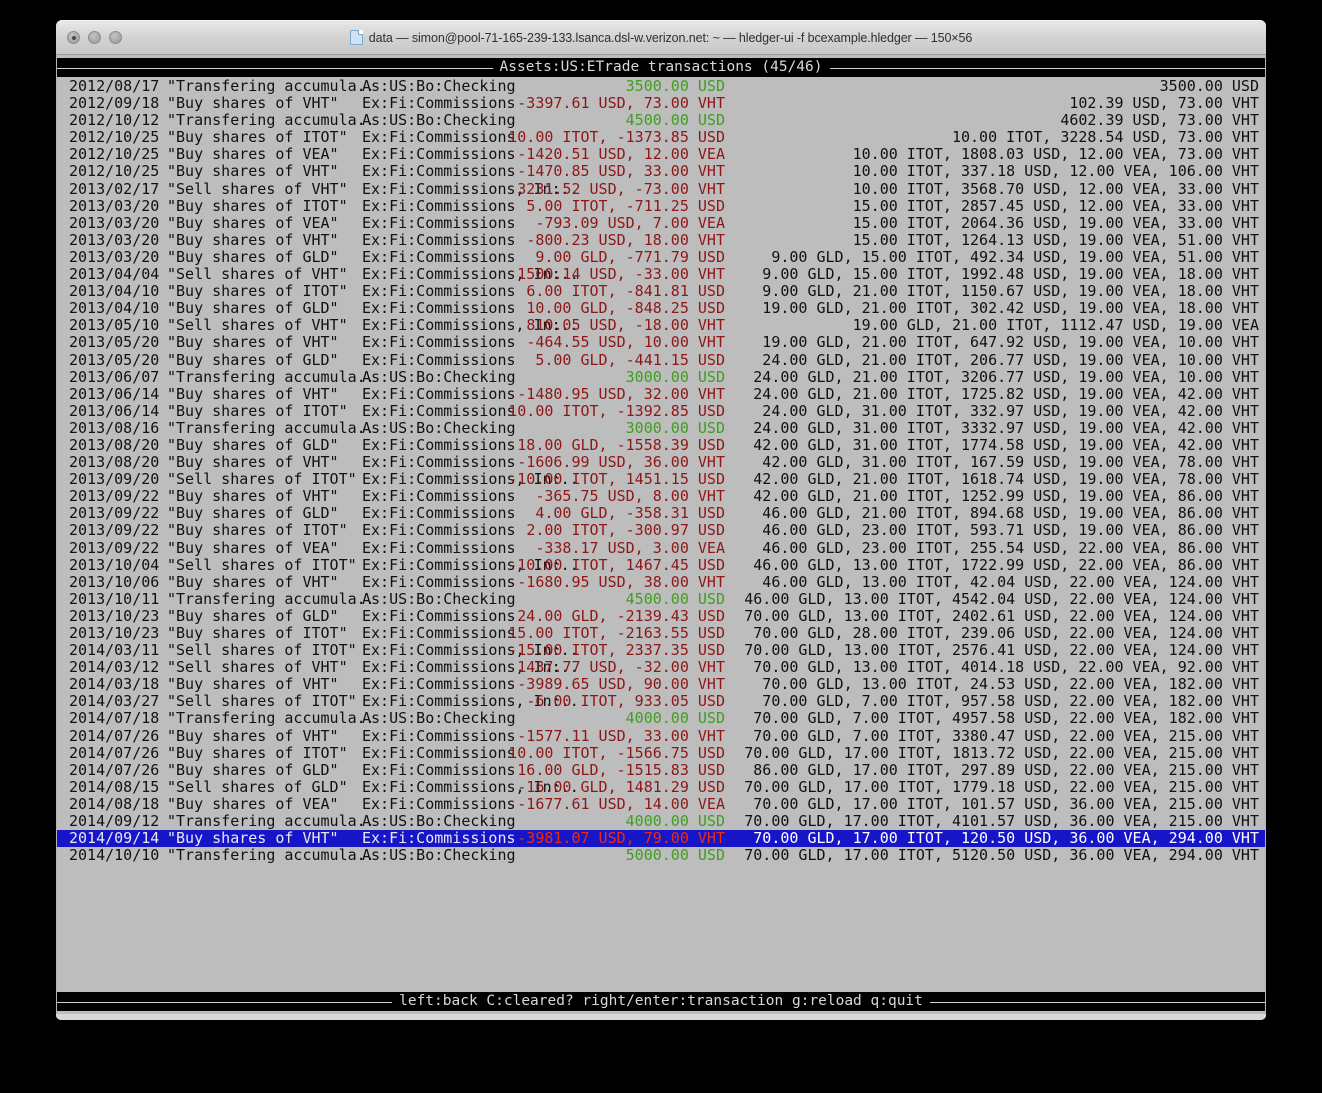 The height and width of the screenshot is (1093, 1322). What do you see at coordinates (621, 667) in the screenshot?
I see `transaction-change-amount: 1437.77 USD, -32.00 VHT` at bounding box center [621, 667].